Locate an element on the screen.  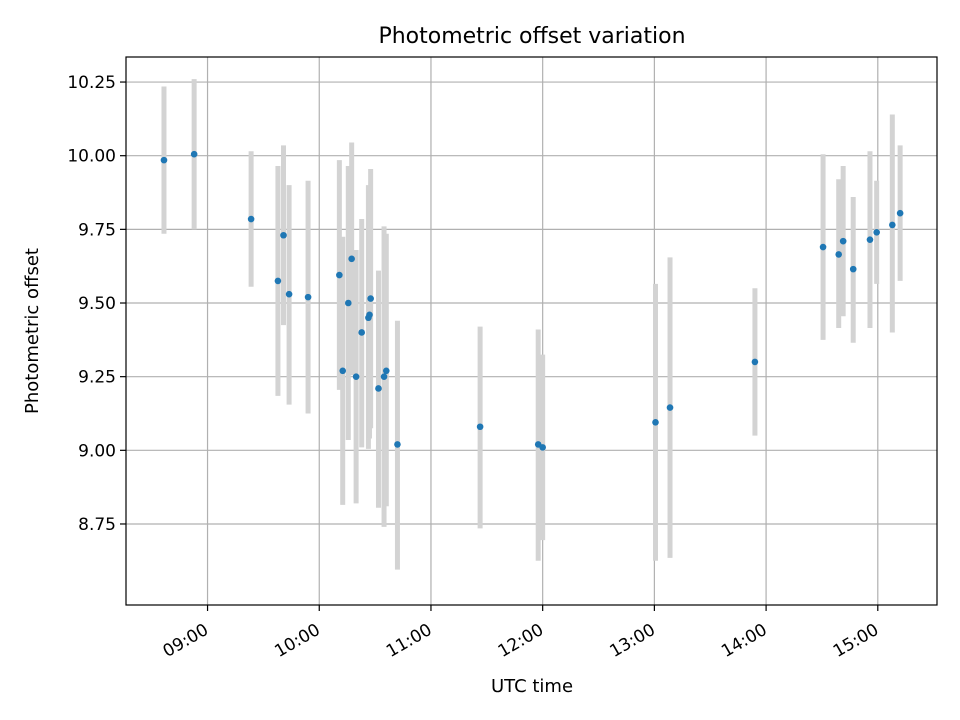
y-axis: 8.75 9.00 9.25 9.50 9.75 10.00 10.25 is located at coordinates (96, 304).